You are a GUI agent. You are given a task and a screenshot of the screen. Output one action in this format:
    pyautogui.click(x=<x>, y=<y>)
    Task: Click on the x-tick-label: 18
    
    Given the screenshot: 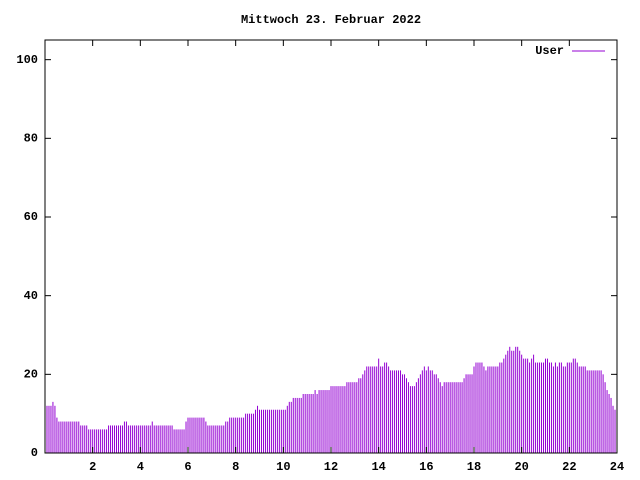 What is the action you would take?
    pyautogui.click(x=474, y=467)
    